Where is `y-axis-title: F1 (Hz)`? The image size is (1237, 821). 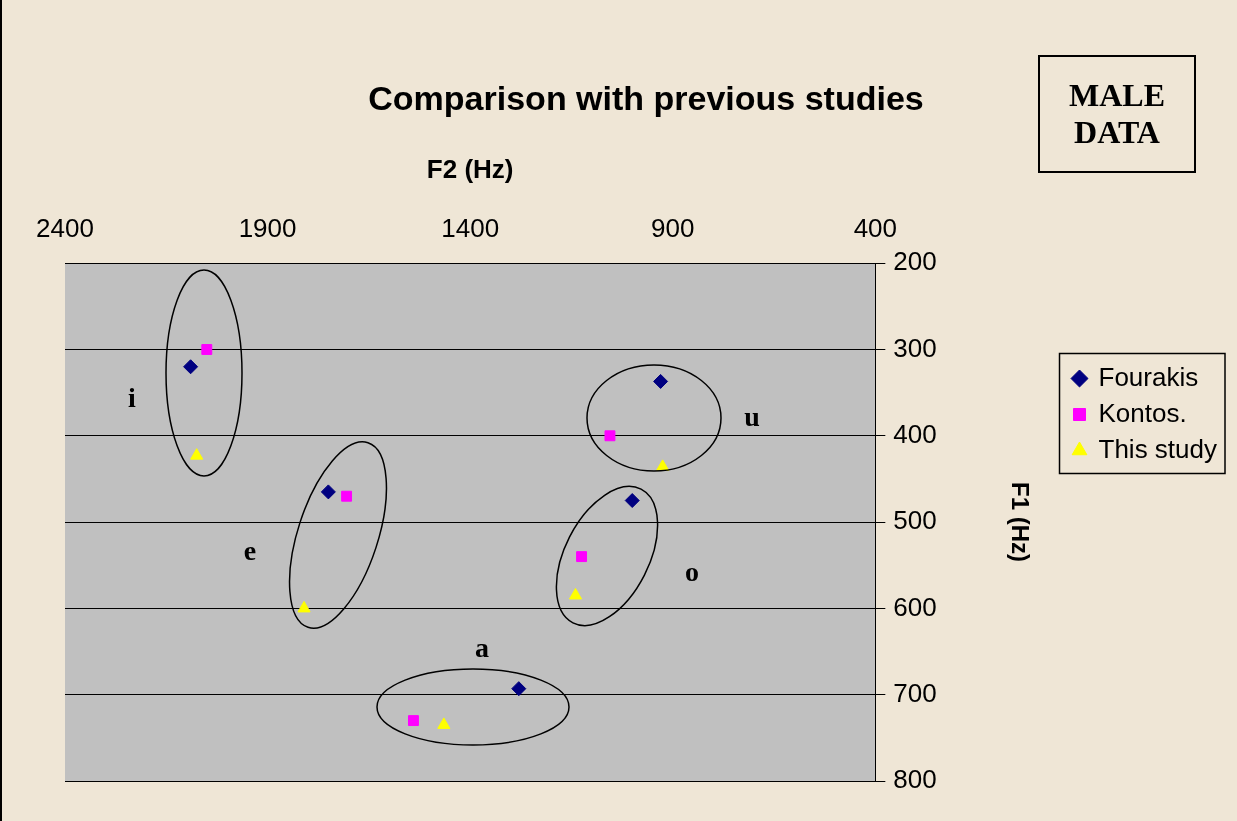 y-axis-title: F1 (Hz) is located at coordinates (1021, 522).